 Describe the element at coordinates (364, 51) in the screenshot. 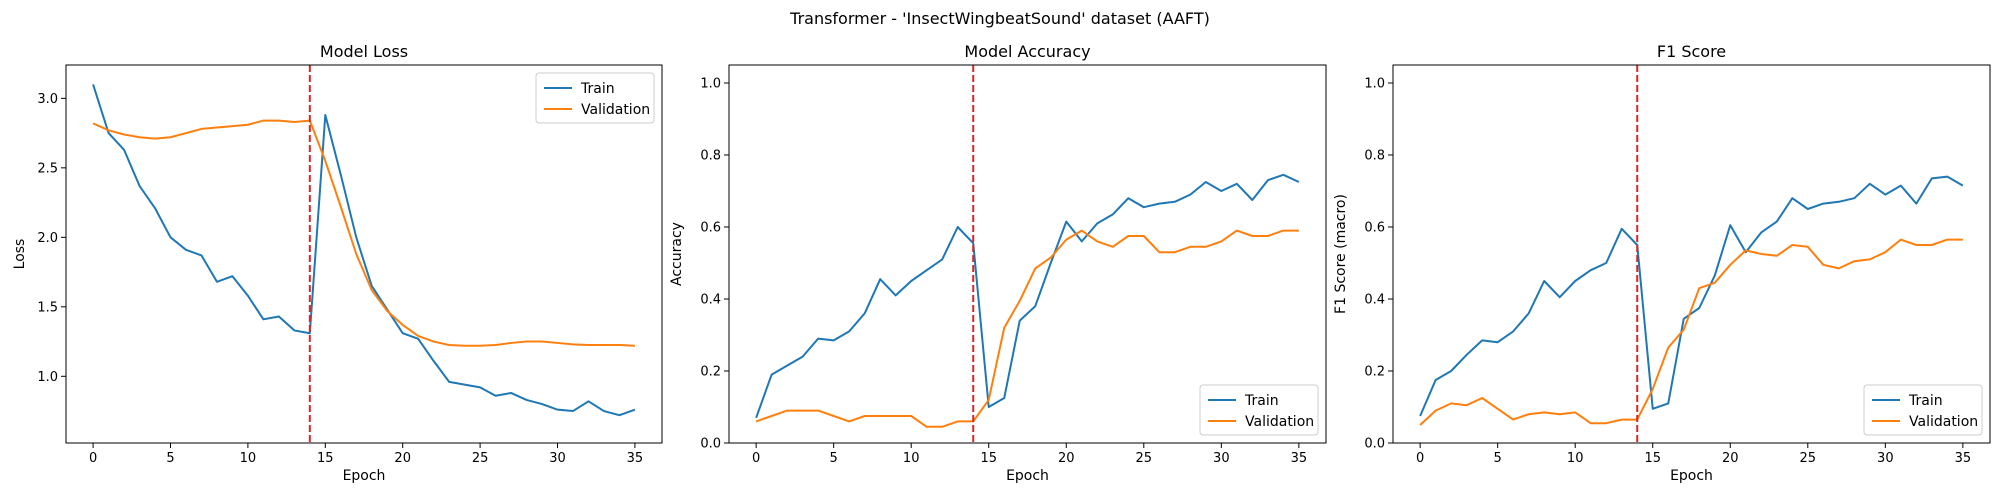

I see `panel-title: Model Loss` at that location.